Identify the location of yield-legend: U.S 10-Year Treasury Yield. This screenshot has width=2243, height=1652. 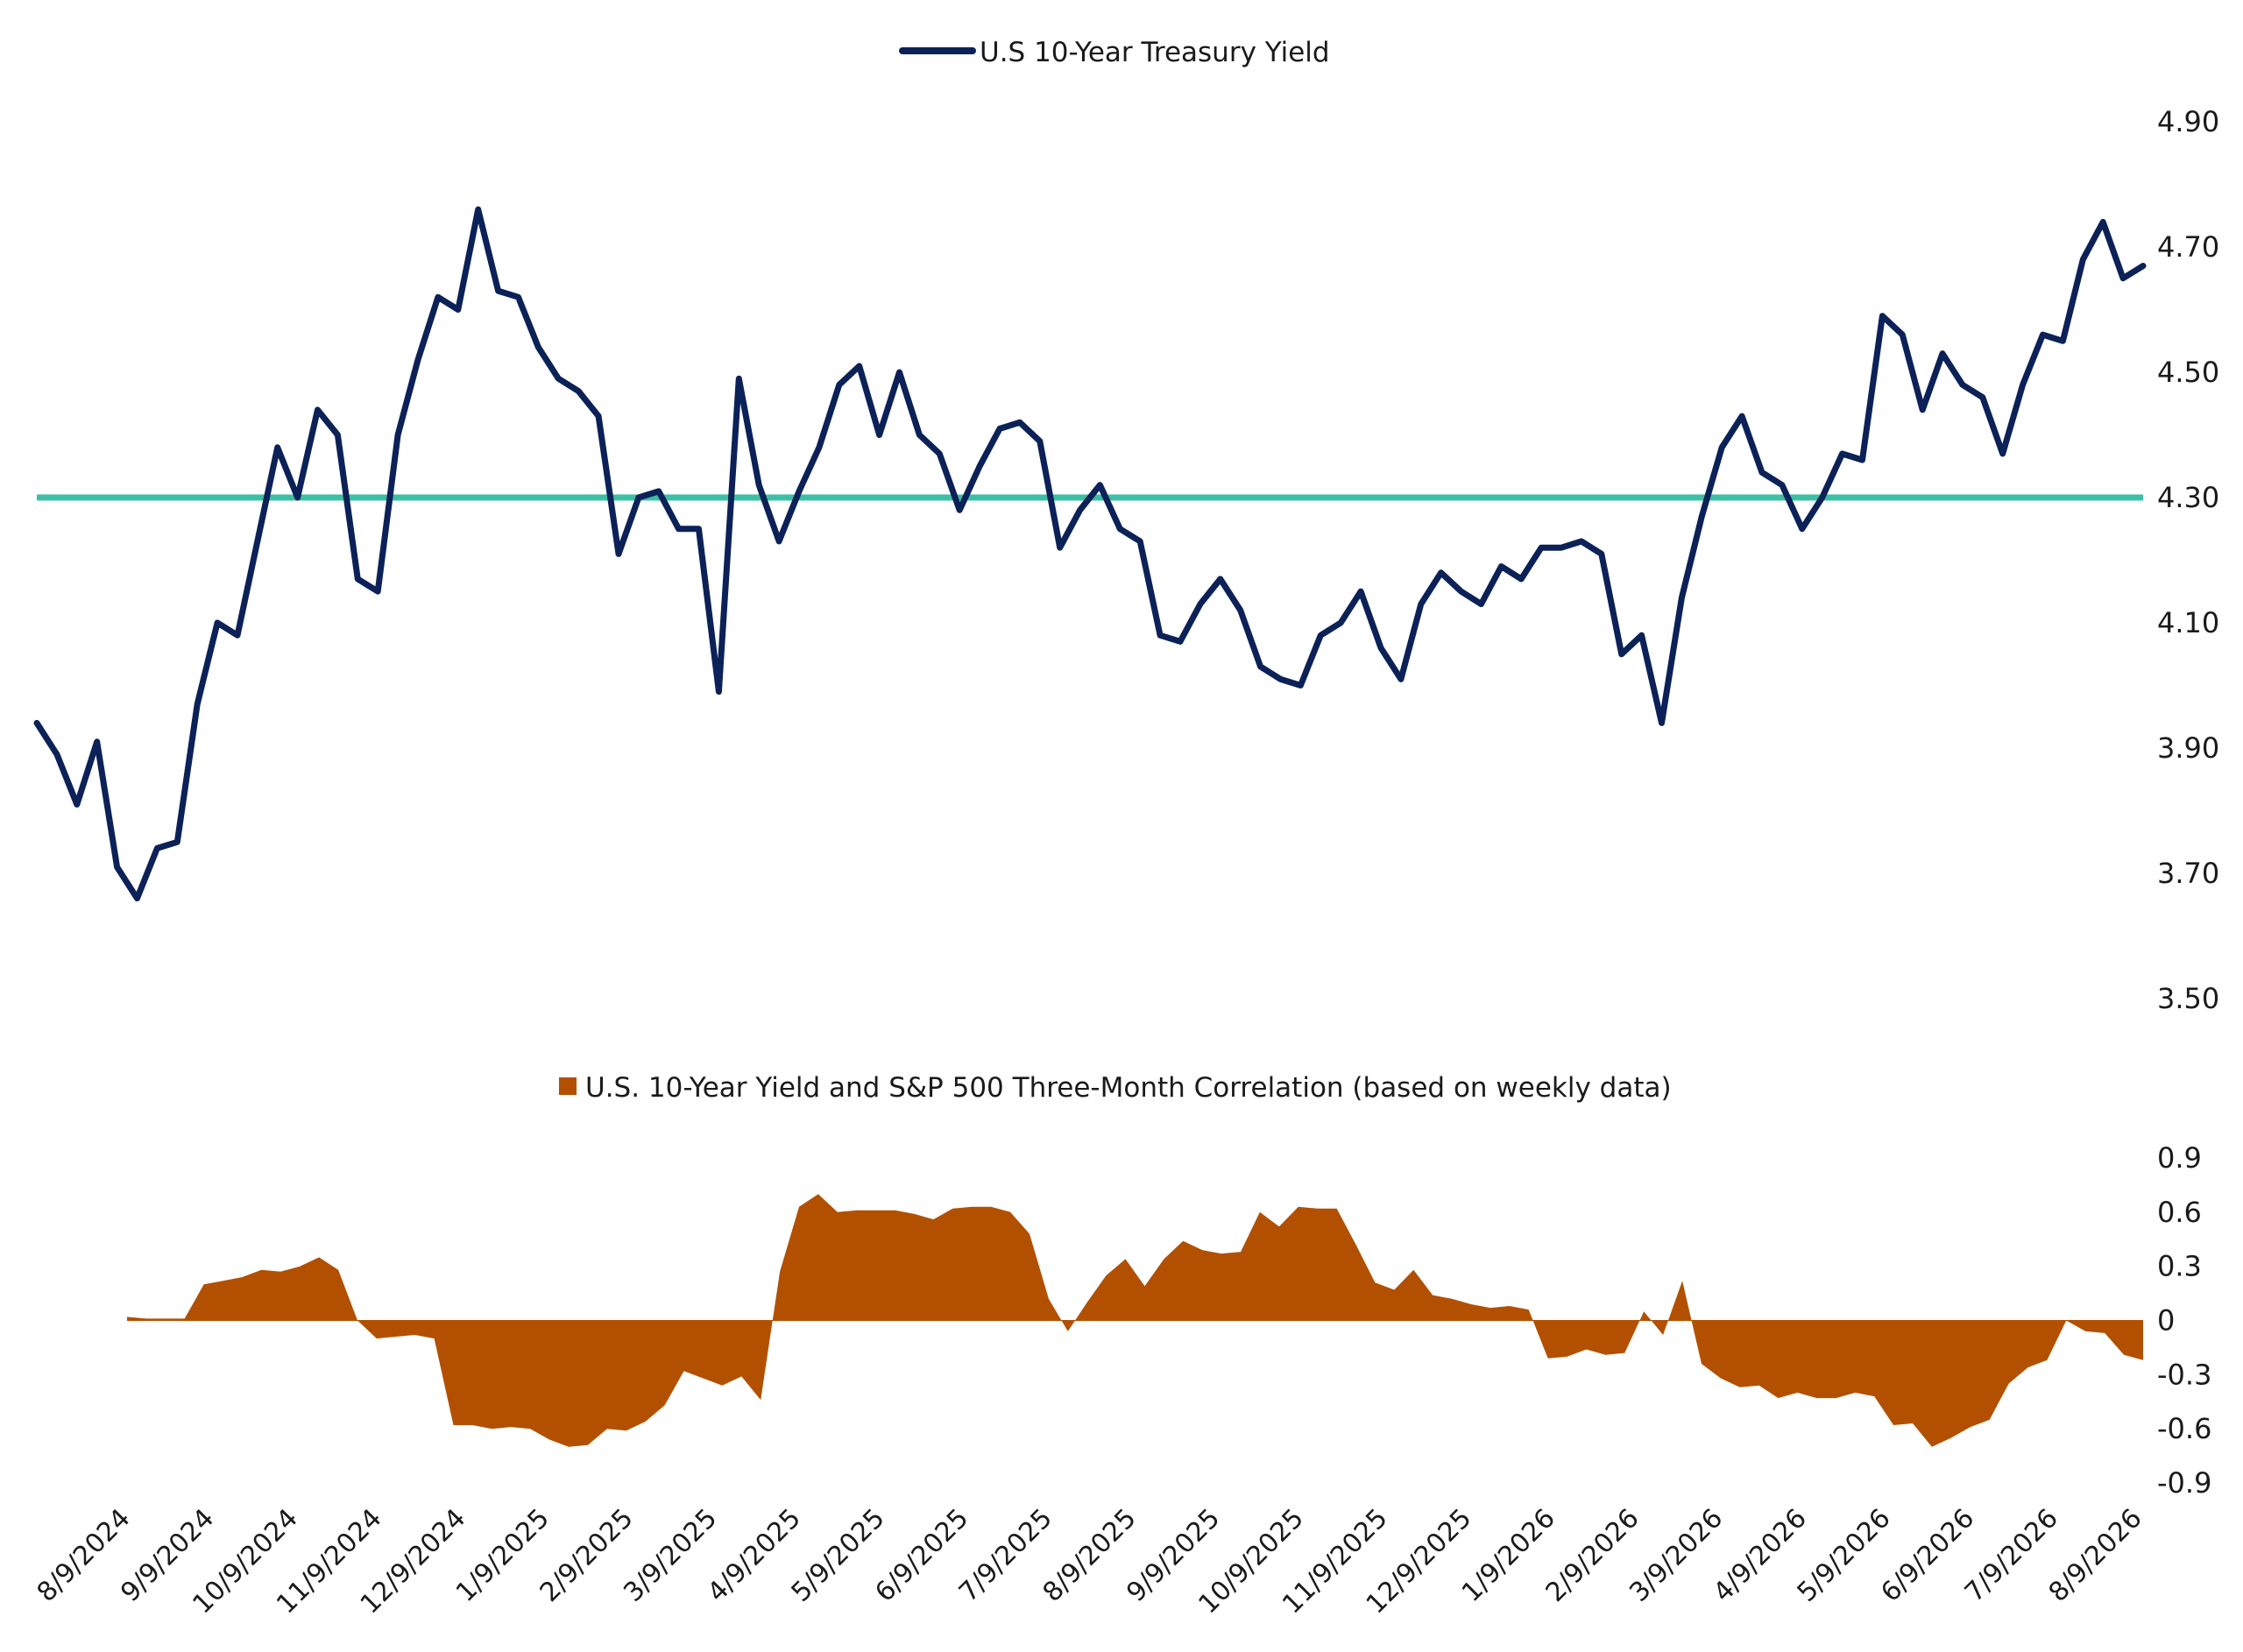
(1114, 52).